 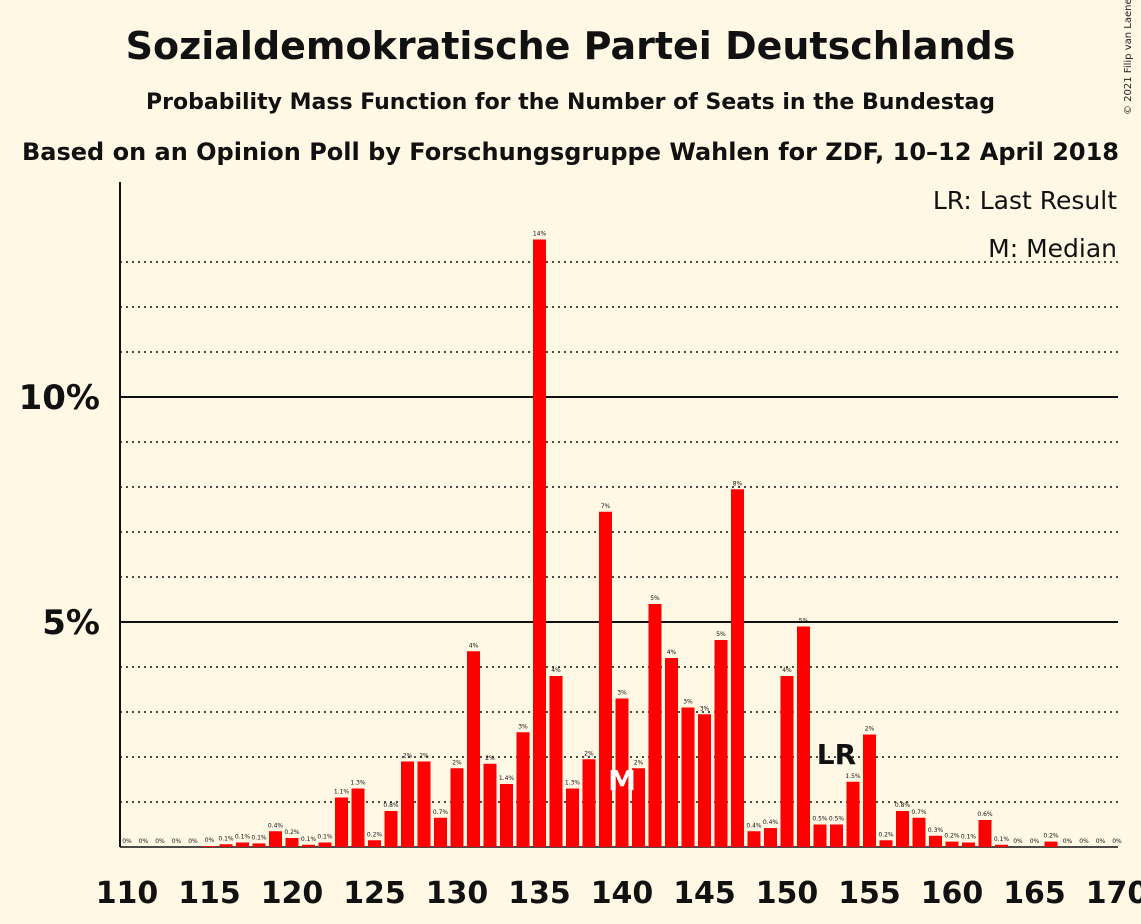 I want to click on x-tick-label: 170, so click(x=1113, y=893).